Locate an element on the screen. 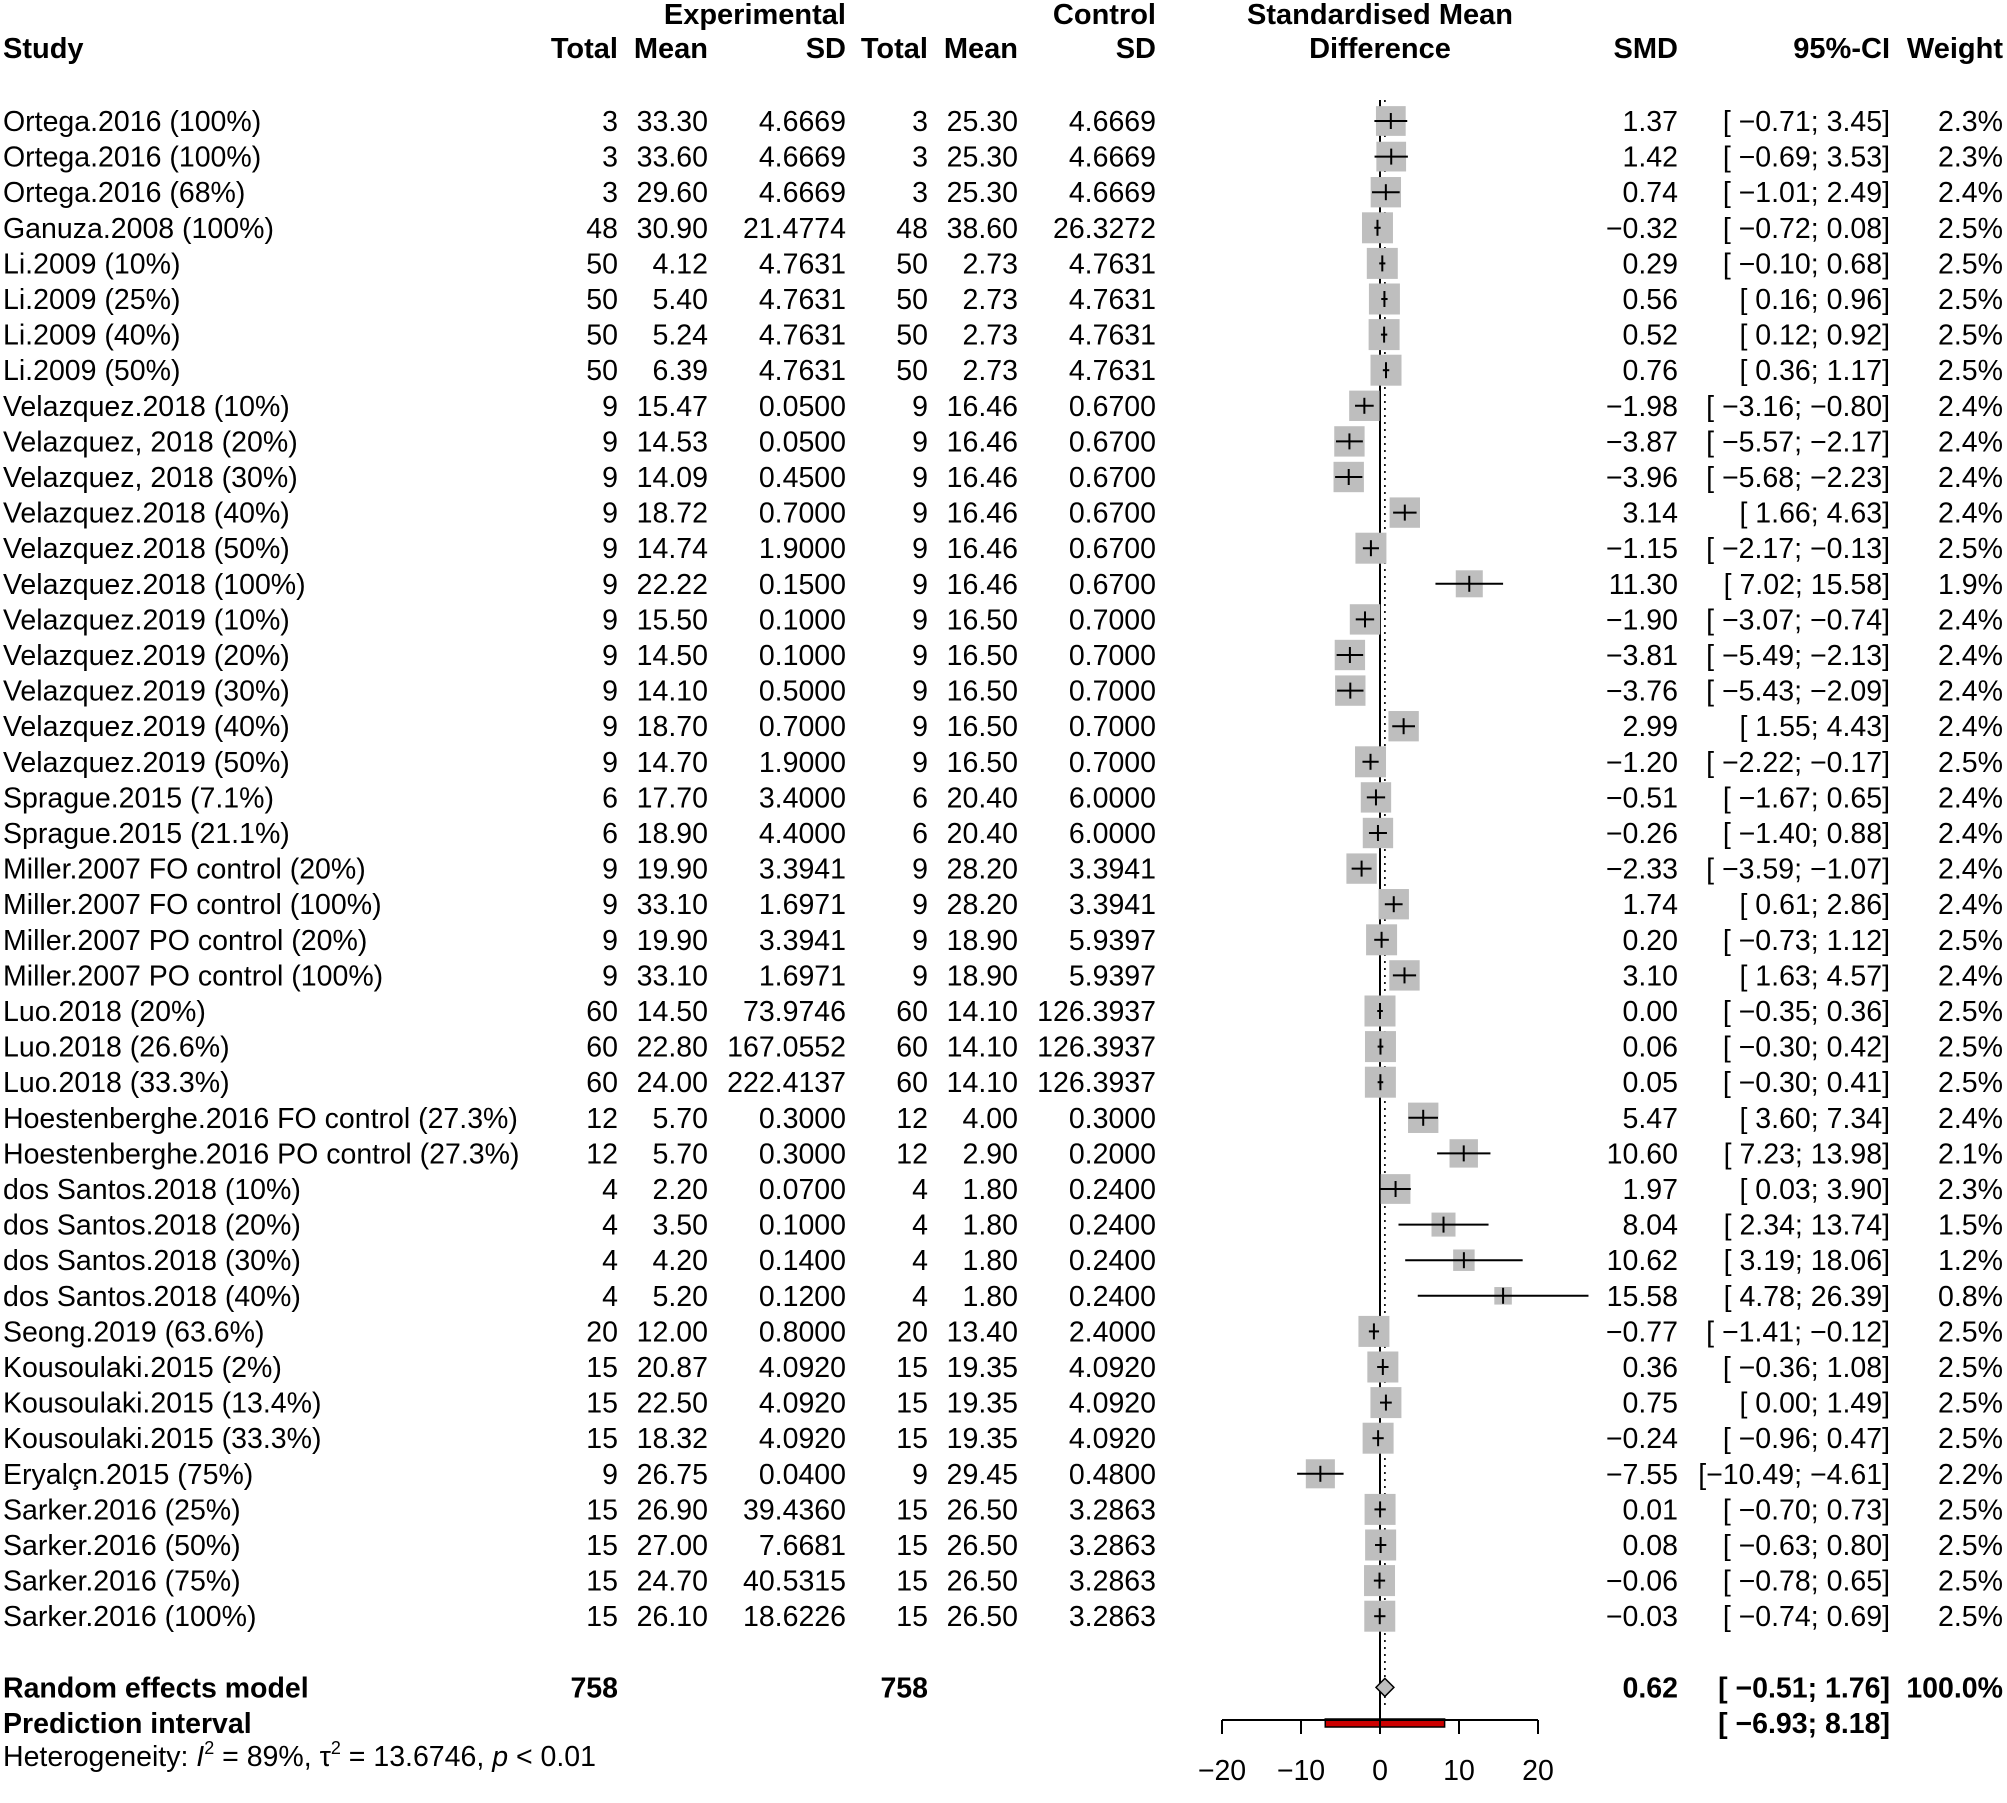 Image resolution: width=2007 pixels, height=1803 pixels. cell-e-sd: 222.4137 is located at coordinates (786, 1083).